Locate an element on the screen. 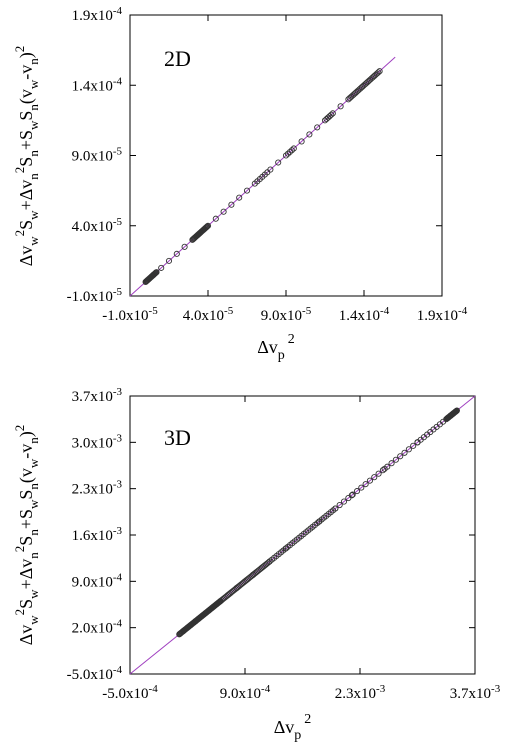 This screenshot has width=510, height=751. y-tick-label: 1.6x10⁻³ is located at coordinates (97, 534).